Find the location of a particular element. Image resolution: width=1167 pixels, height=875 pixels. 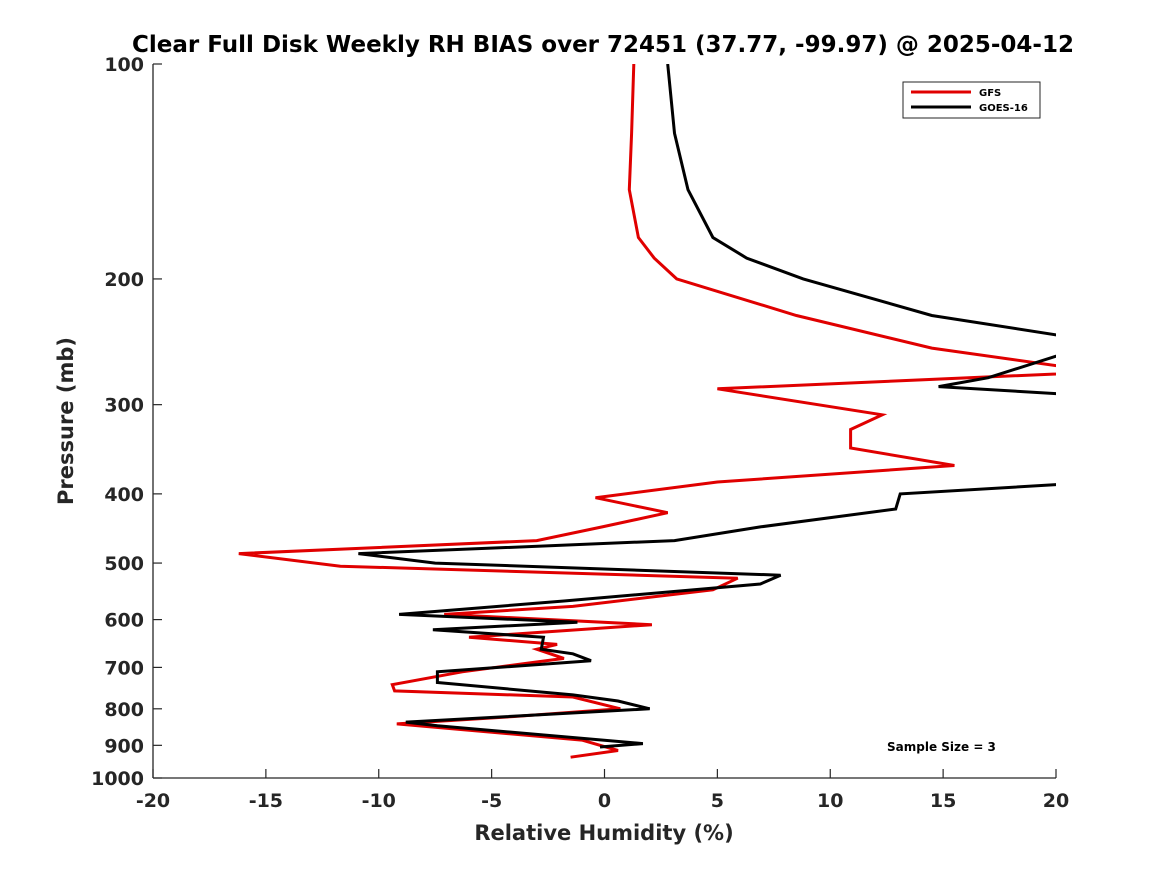

x-axis-ticks: -20 -15 -10 -5 0 5 10 15 20 is located at coordinates (602, 790).